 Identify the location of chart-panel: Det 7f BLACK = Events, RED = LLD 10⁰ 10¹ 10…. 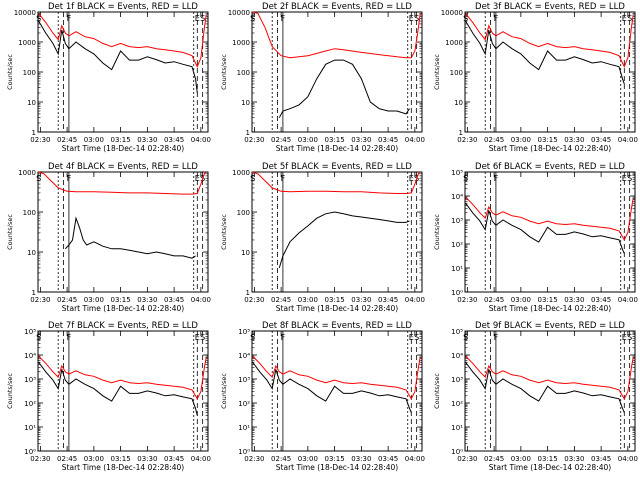
(108, 396).